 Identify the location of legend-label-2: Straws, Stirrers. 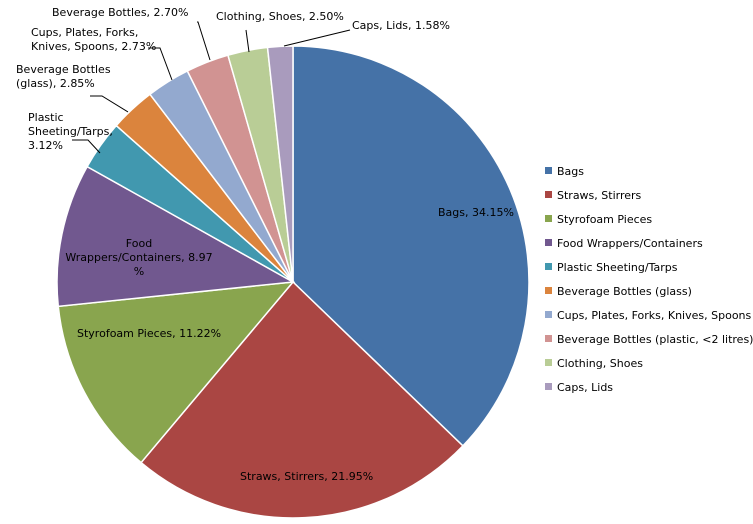
(599, 195).